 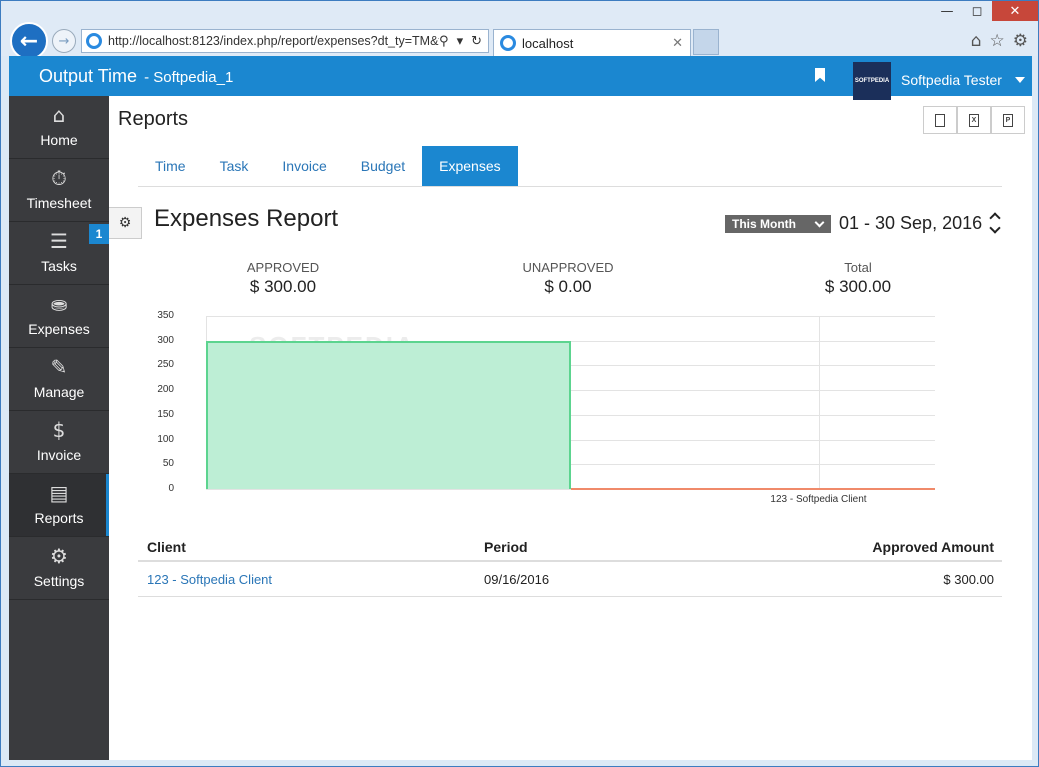 What do you see at coordinates (59, 392) in the screenshot?
I see `sidebar-item-label: Manage` at bounding box center [59, 392].